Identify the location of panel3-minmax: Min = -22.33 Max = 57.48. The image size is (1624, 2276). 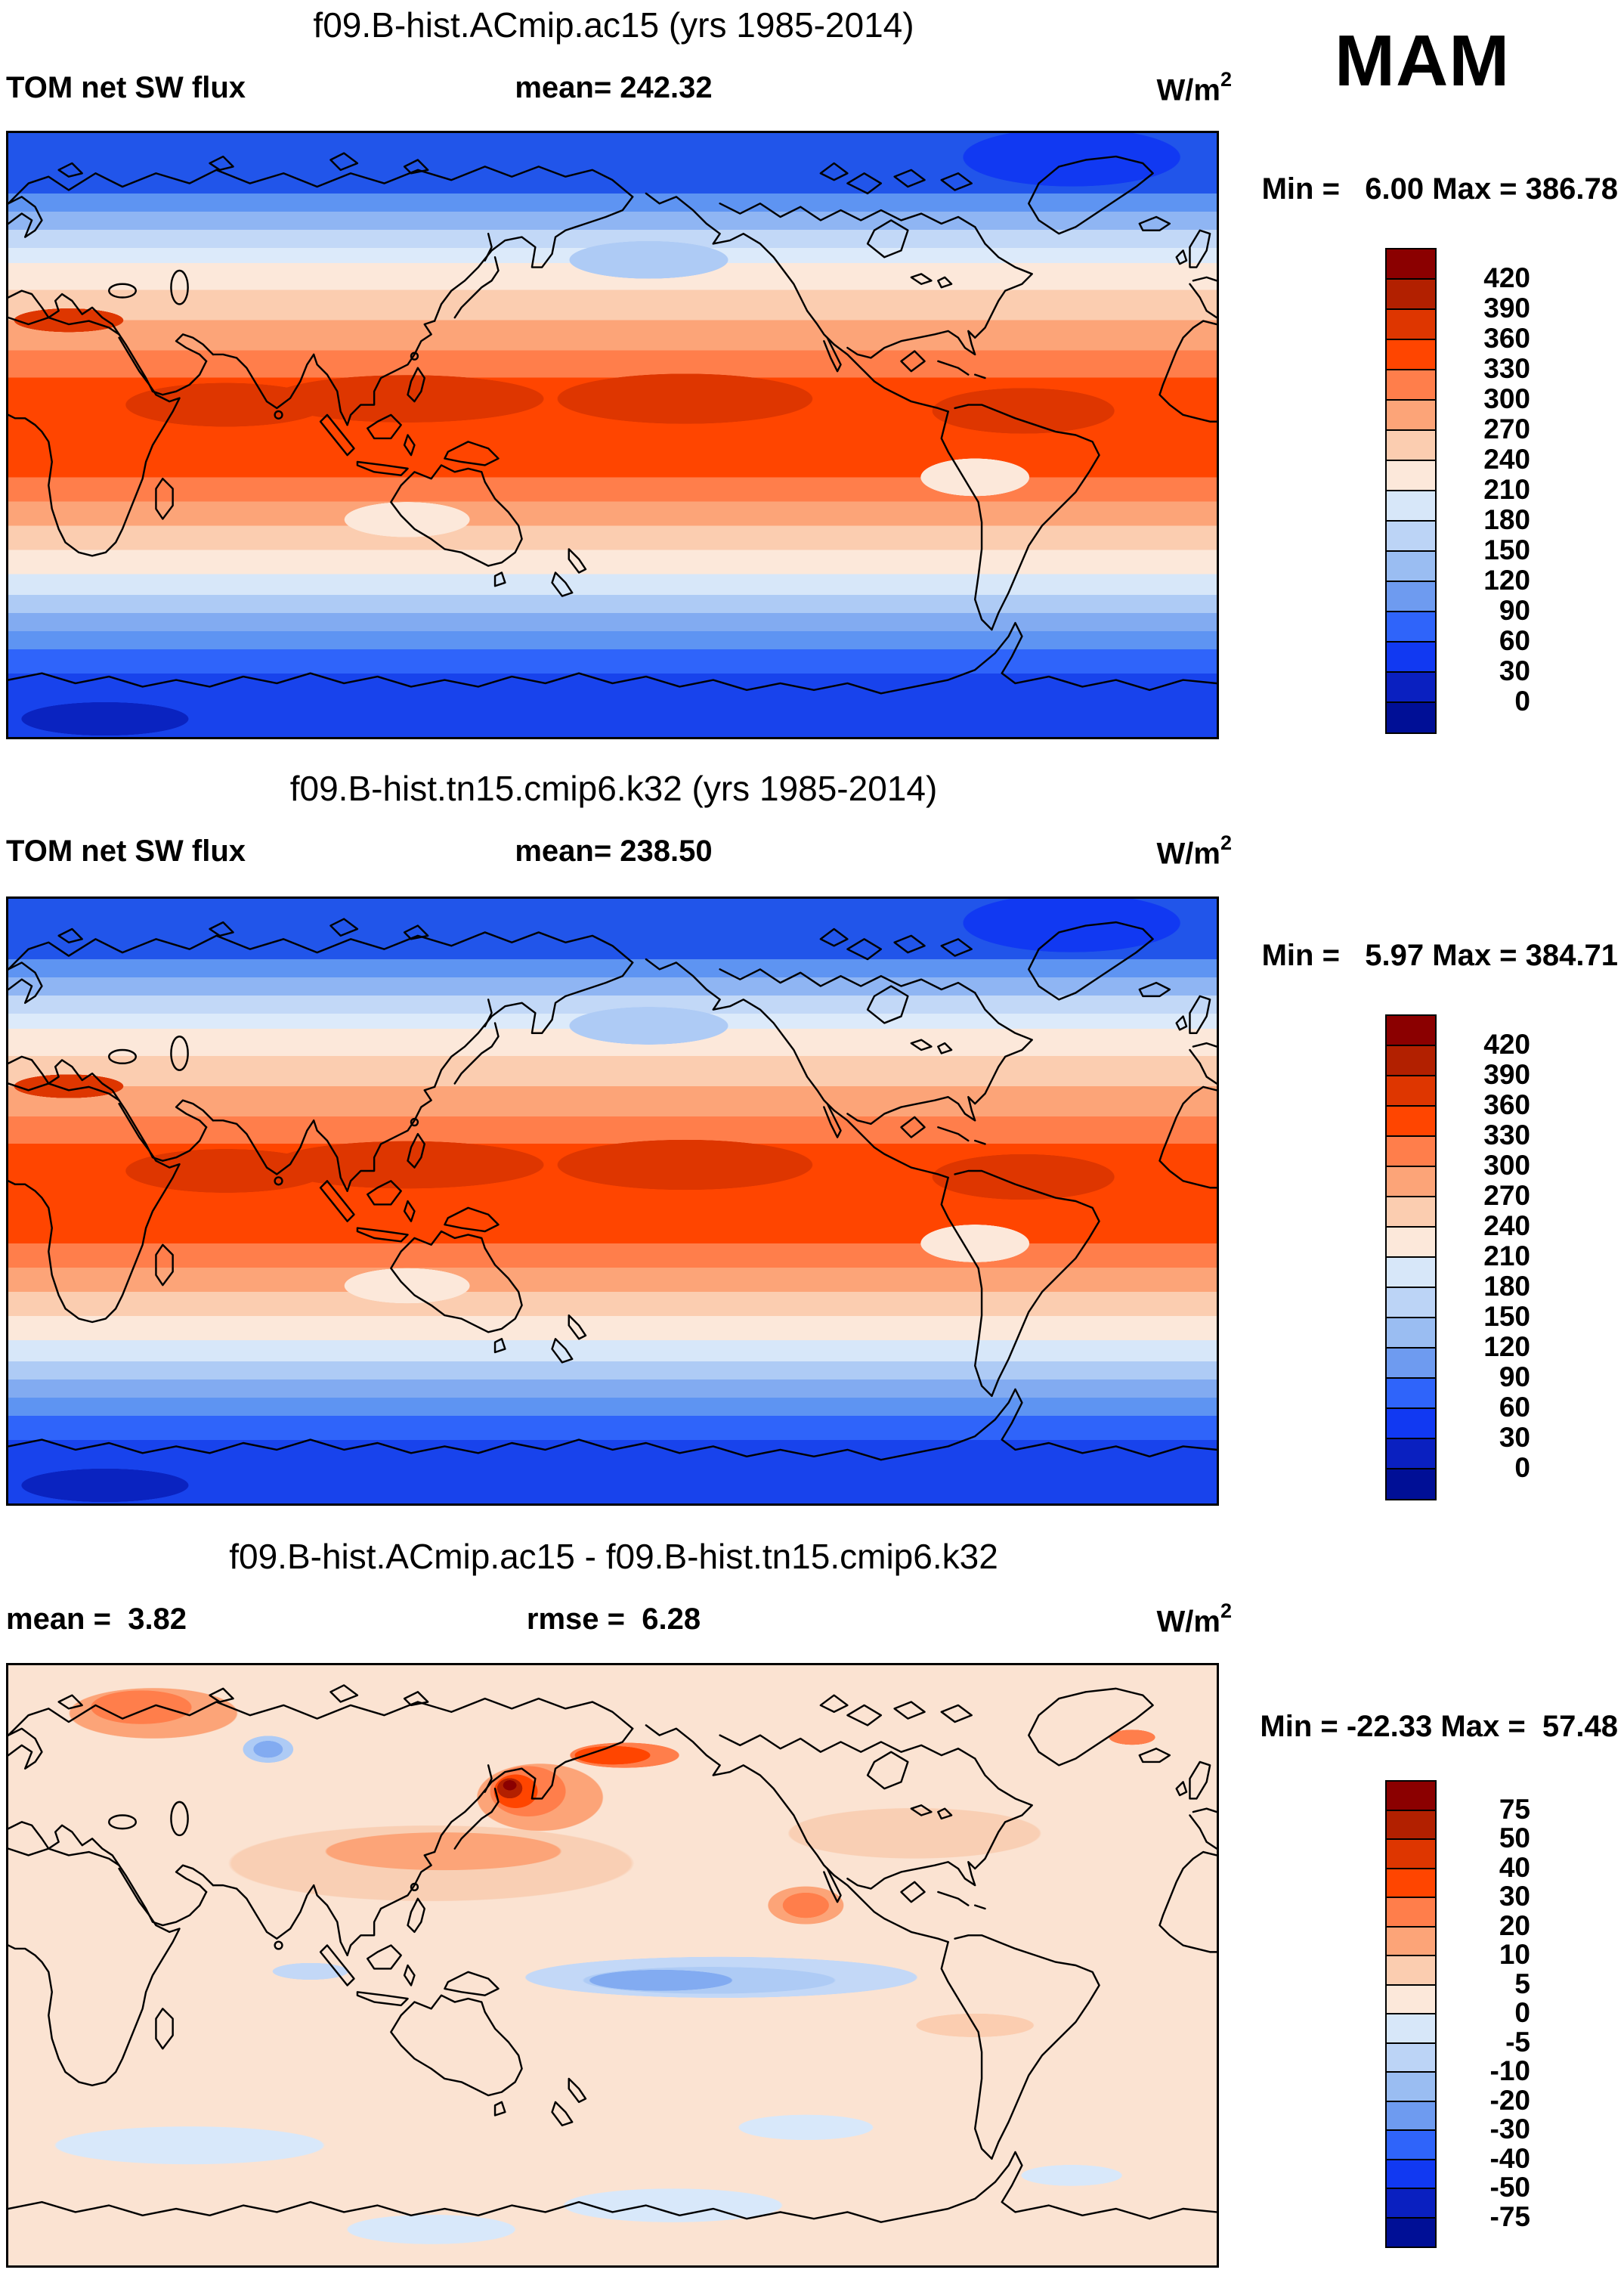
(1439, 1727).